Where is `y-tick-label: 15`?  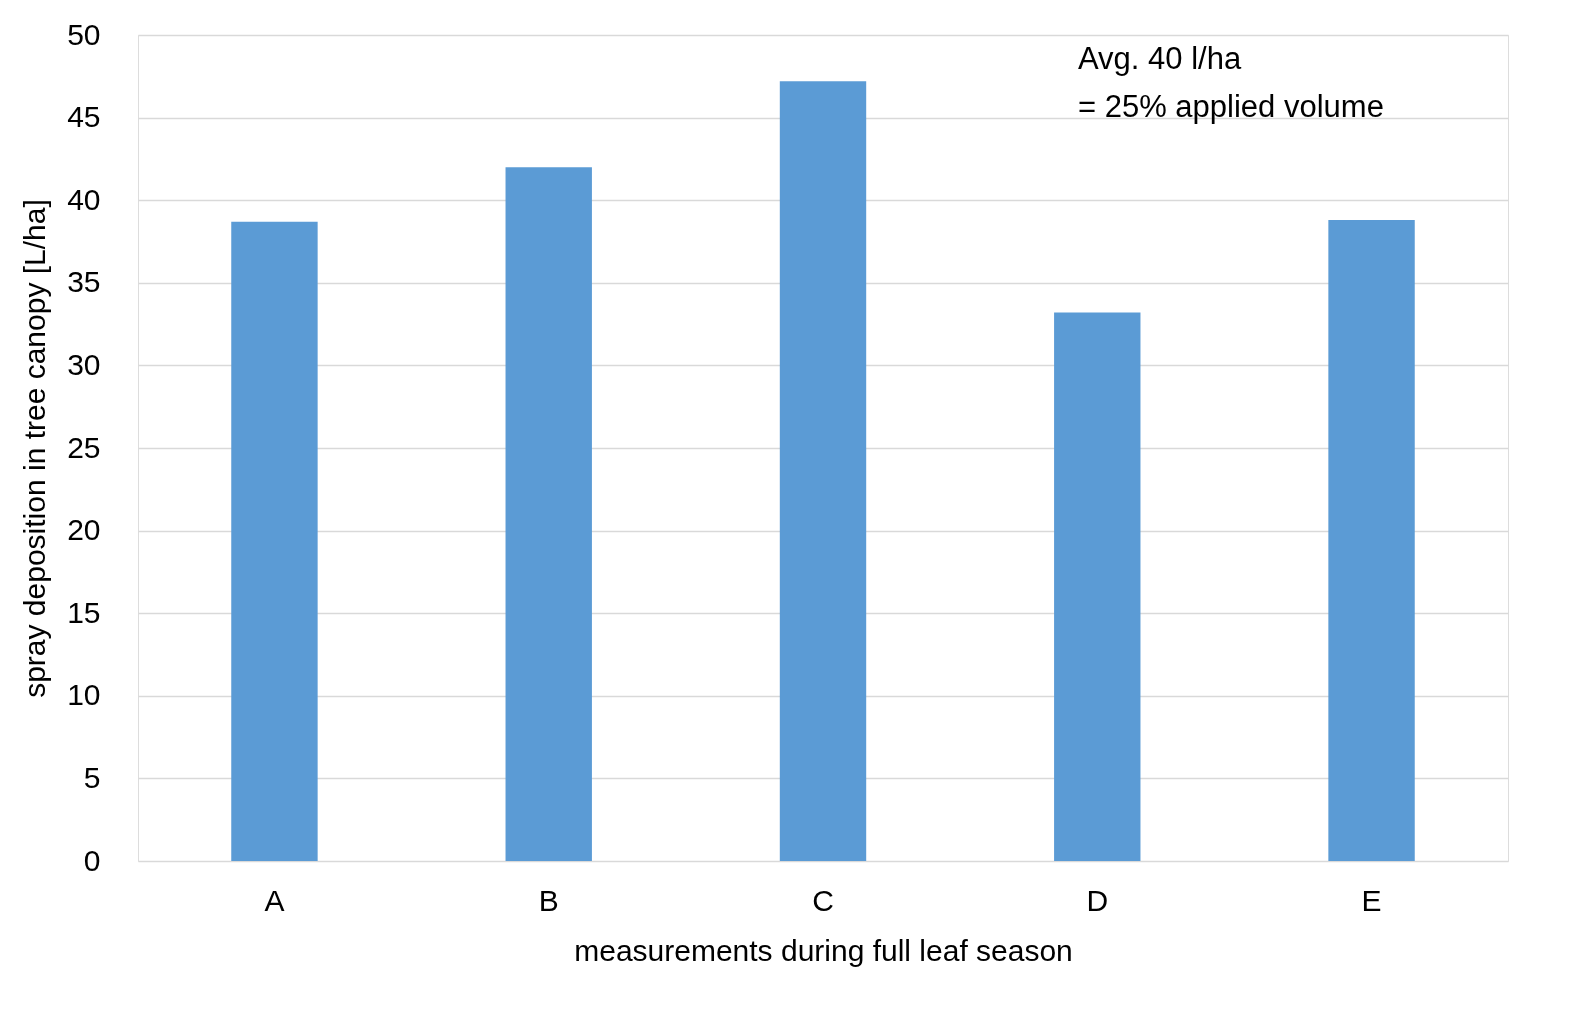
y-tick-label: 15 is located at coordinates (84, 612).